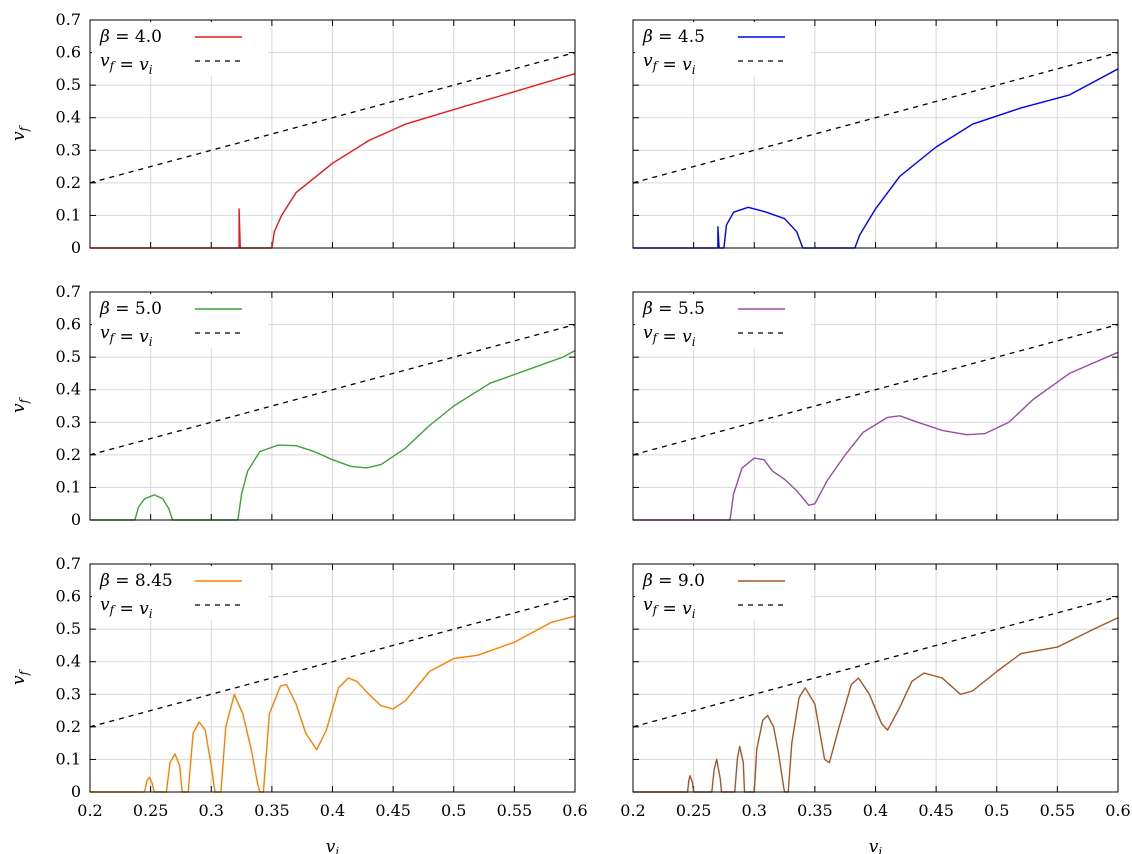  I want to click on legend: β = 4.0 vf = vi, so click(180, 49).